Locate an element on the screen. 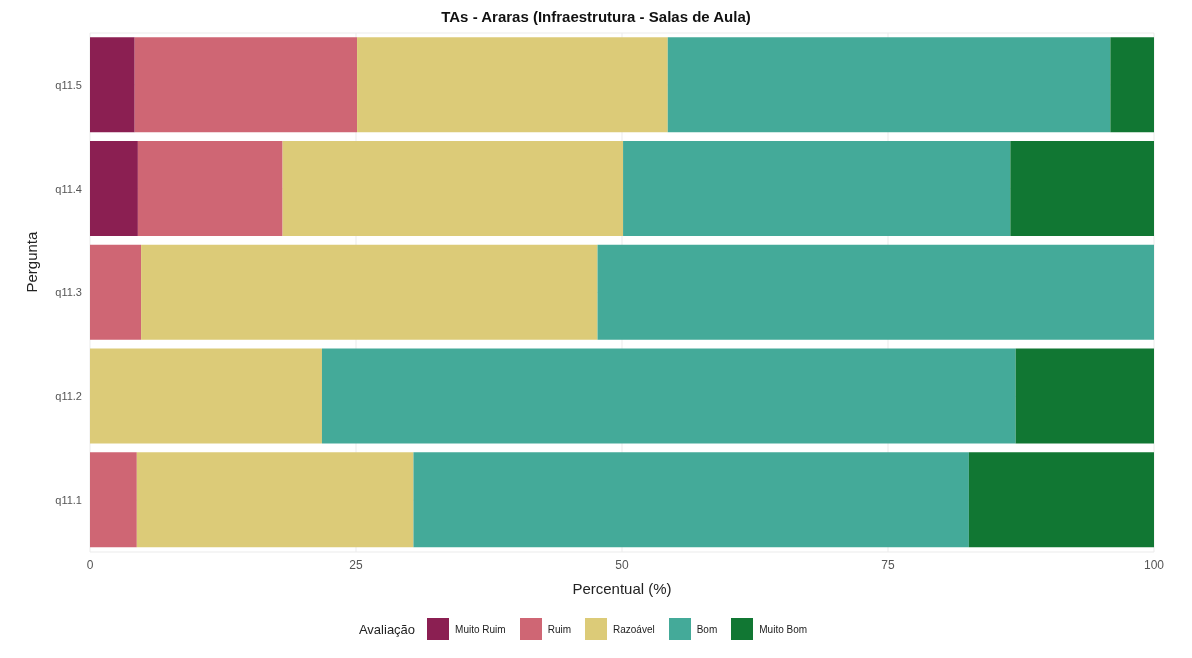 The width and height of the screenshot is (1192, 658). legend-label: Ruim is located at coordinates (559, 629).